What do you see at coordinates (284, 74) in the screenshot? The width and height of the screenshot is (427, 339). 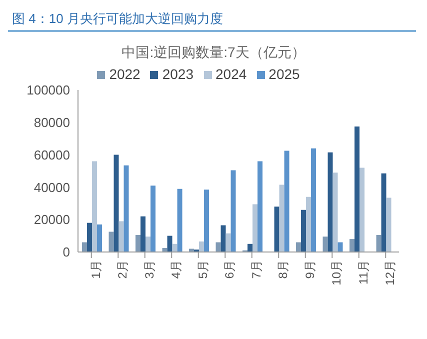 I see `legend-label: 2025` at bounding box center [284, 74].